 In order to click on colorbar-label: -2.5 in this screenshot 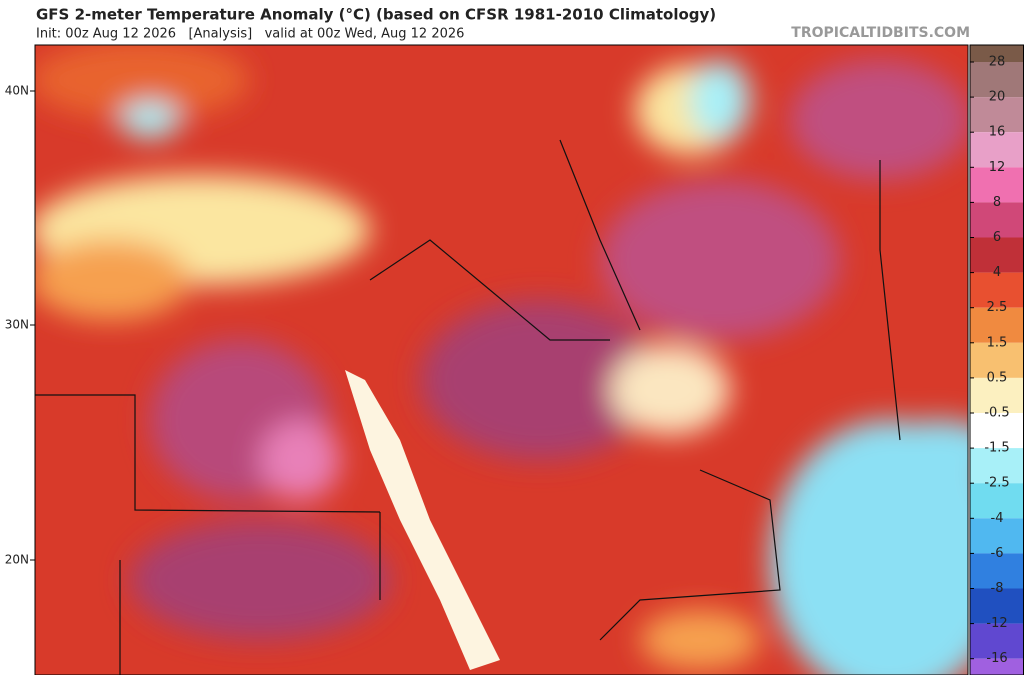, I will do `click(996, 483)`.